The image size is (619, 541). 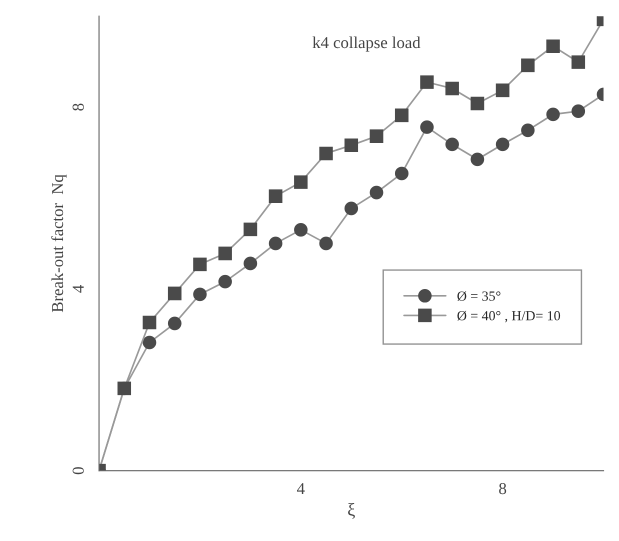 What do you see at coordinates (351, 511) in the screenshot?
I see `x-axis-title: ξ` at bounding box center [351, 511].